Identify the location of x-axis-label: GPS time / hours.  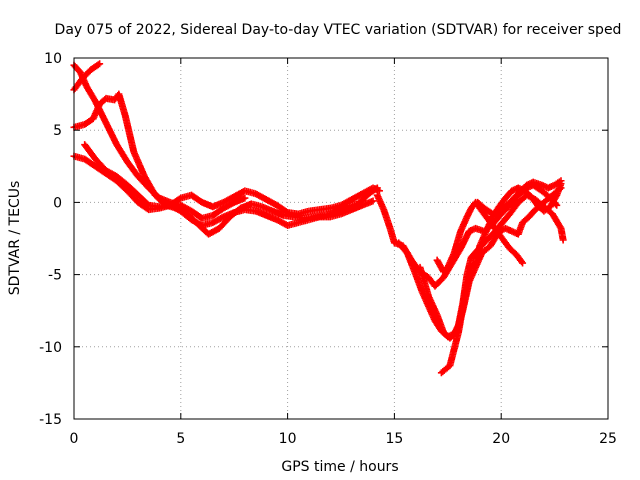
(339, 467).